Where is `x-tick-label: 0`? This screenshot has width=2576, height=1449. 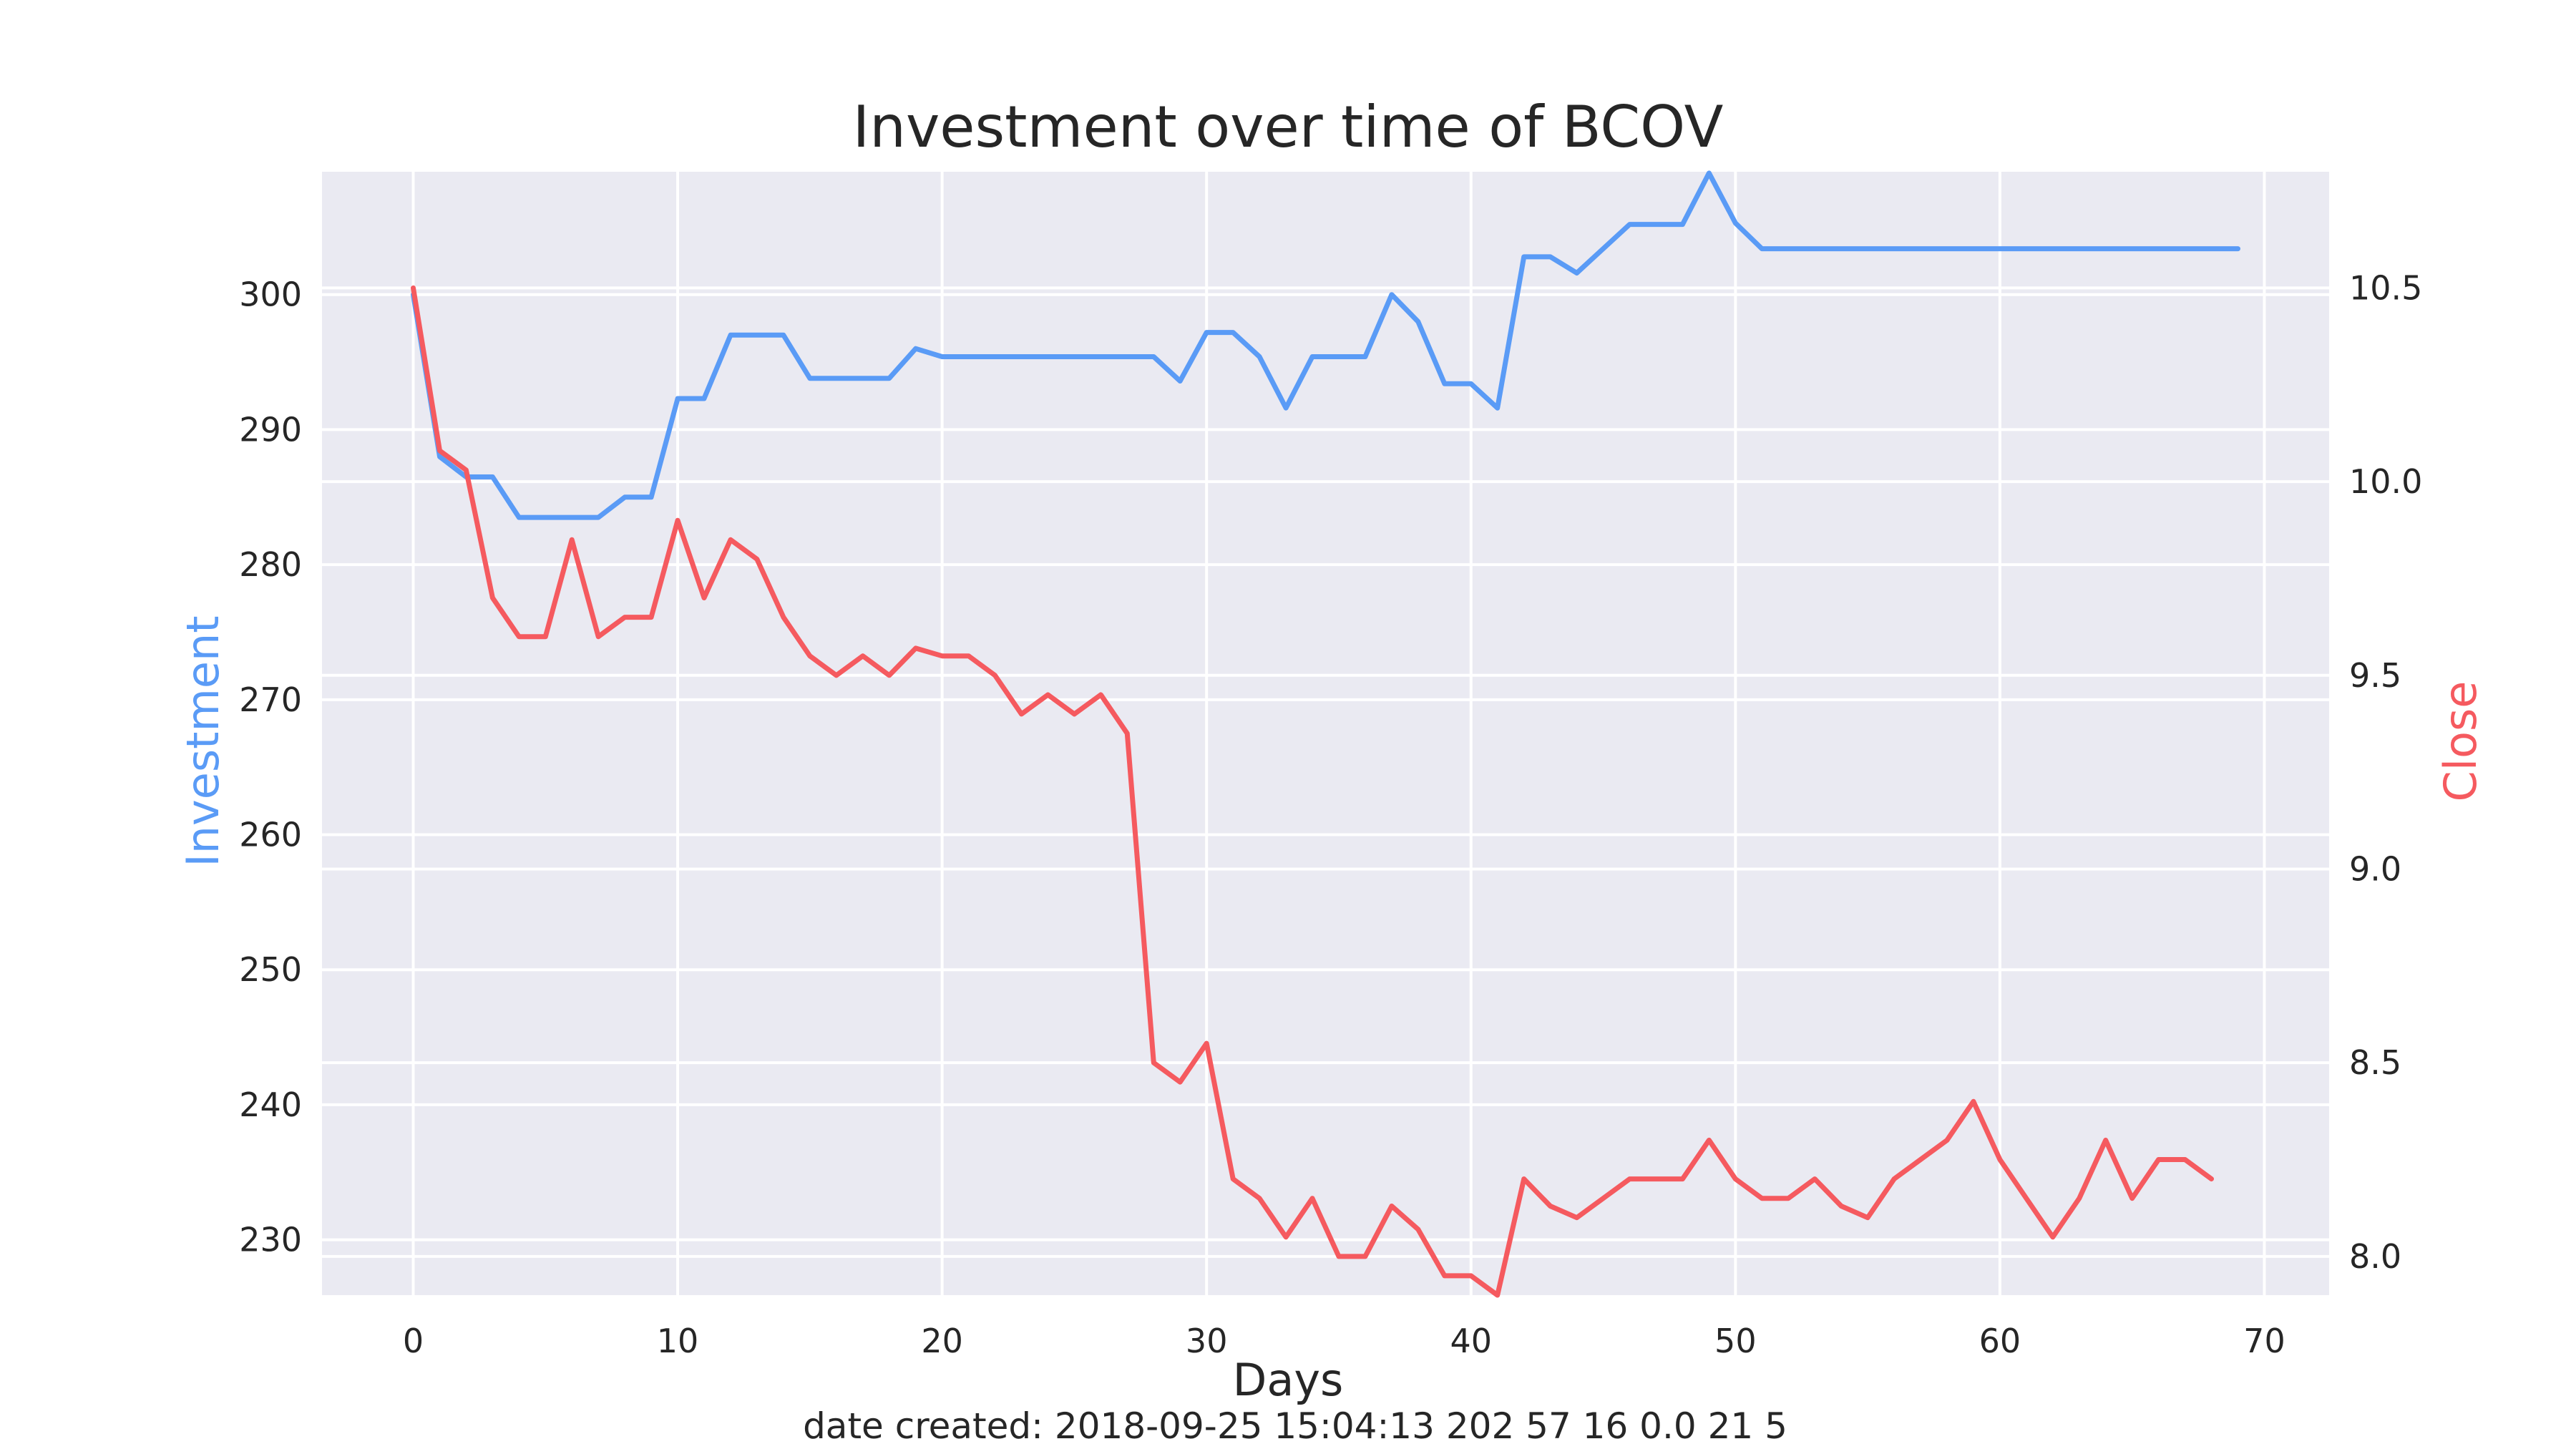 x-tick-label: 0 is located at coordinates (413, 1341).